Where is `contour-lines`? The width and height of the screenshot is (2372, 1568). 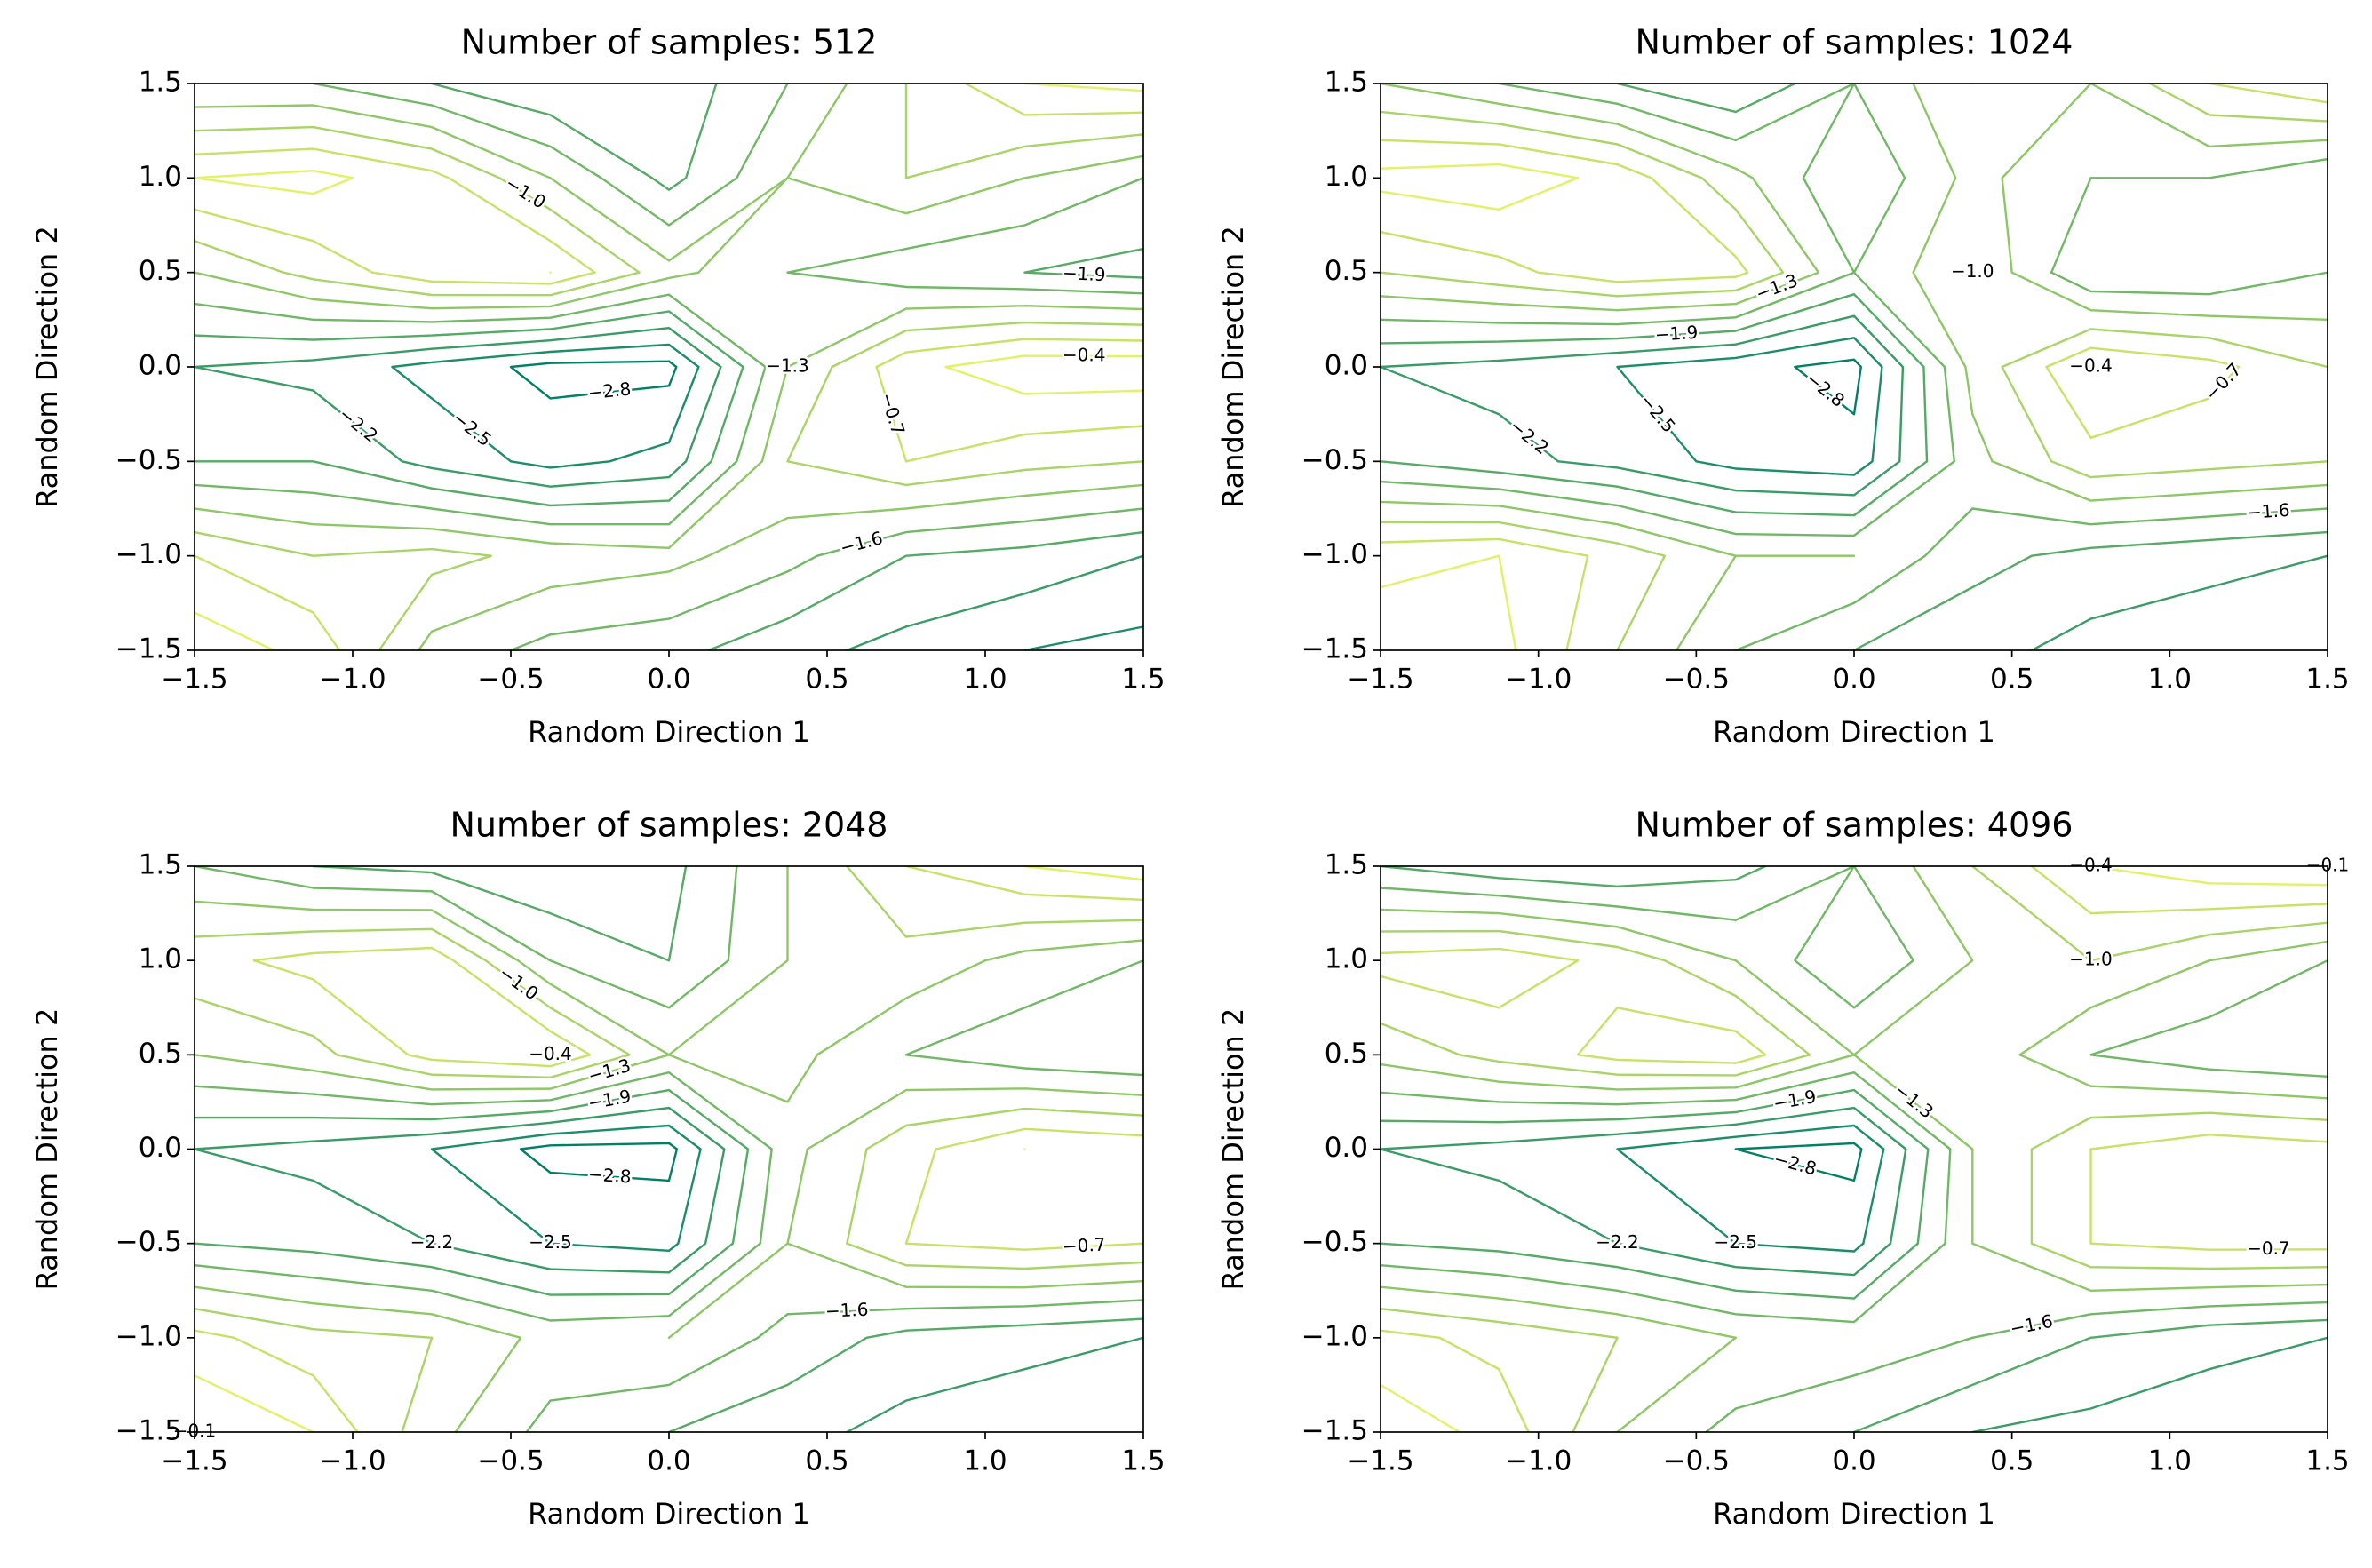 contour-lines is located at coordinates (669, 367).